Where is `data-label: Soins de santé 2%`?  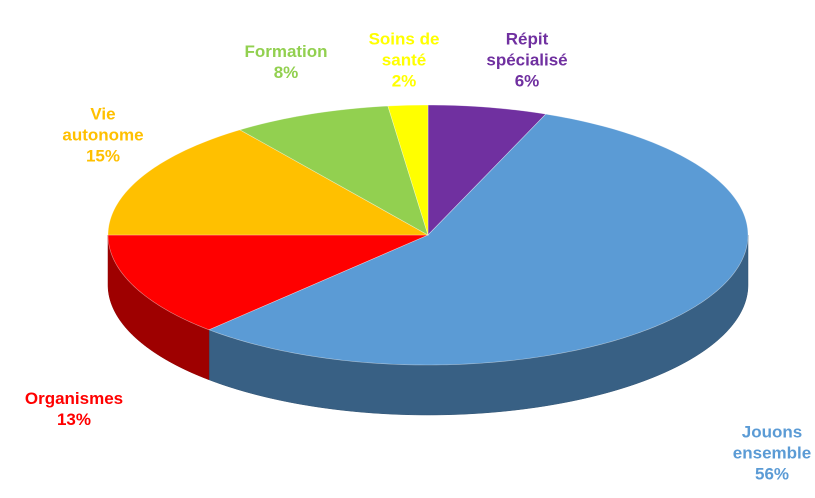
data-label: Soins de santé 2% is located at coordinates (404, 60).